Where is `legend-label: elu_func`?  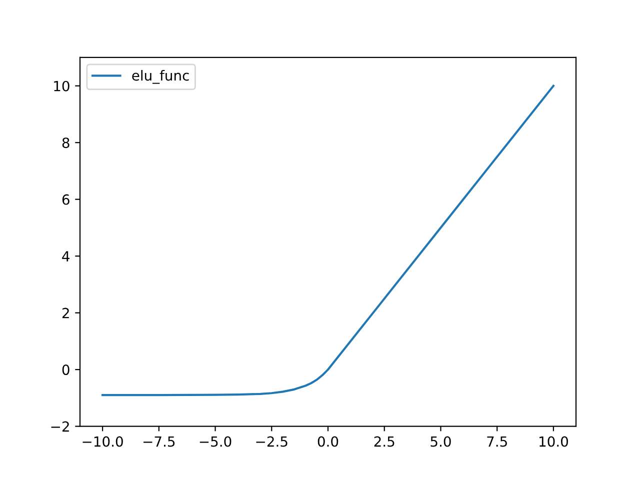 legend-label: elu_func is located at coordinates (160, 77).